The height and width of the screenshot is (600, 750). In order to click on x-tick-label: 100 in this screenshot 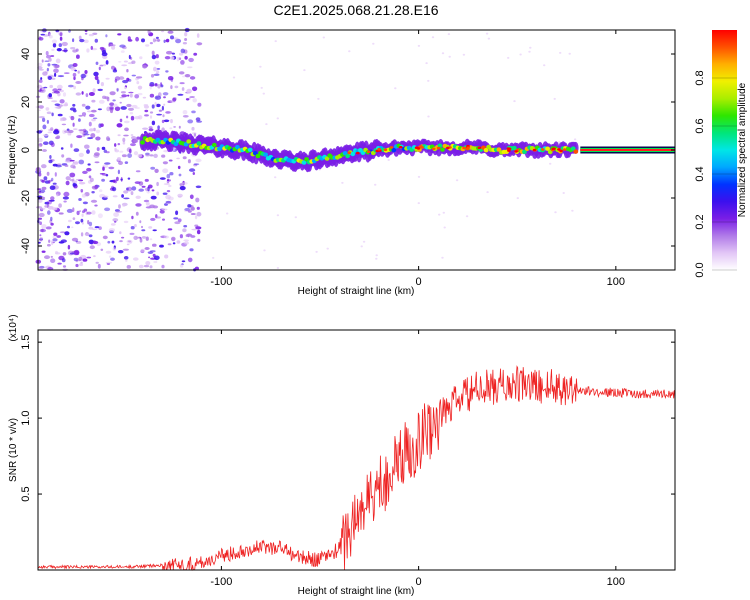, I will do `click(616, 282)`.